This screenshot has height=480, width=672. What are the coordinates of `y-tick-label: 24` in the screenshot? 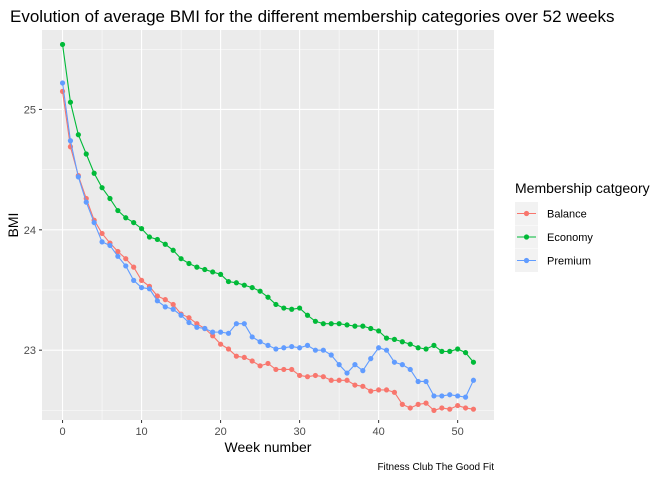 It's located at (30, 231).